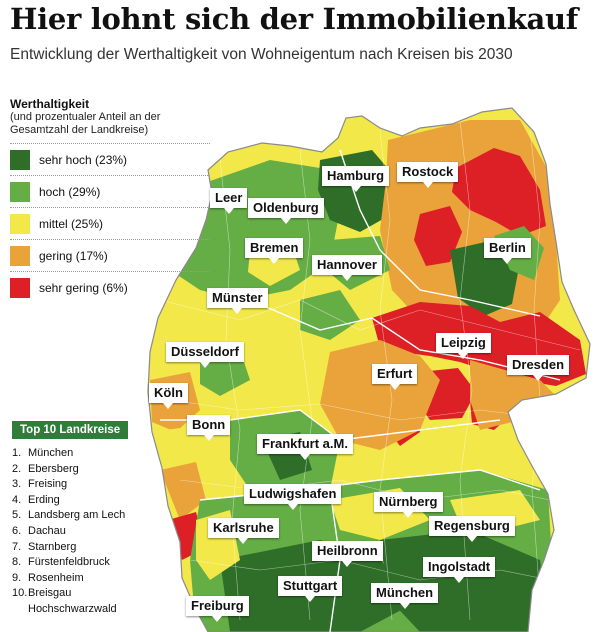 The width and height of the screenshot is (597, 632). Describe the element at coordinates (17, 515) in the screenshot. I see `rank-number: 5.` at that location.